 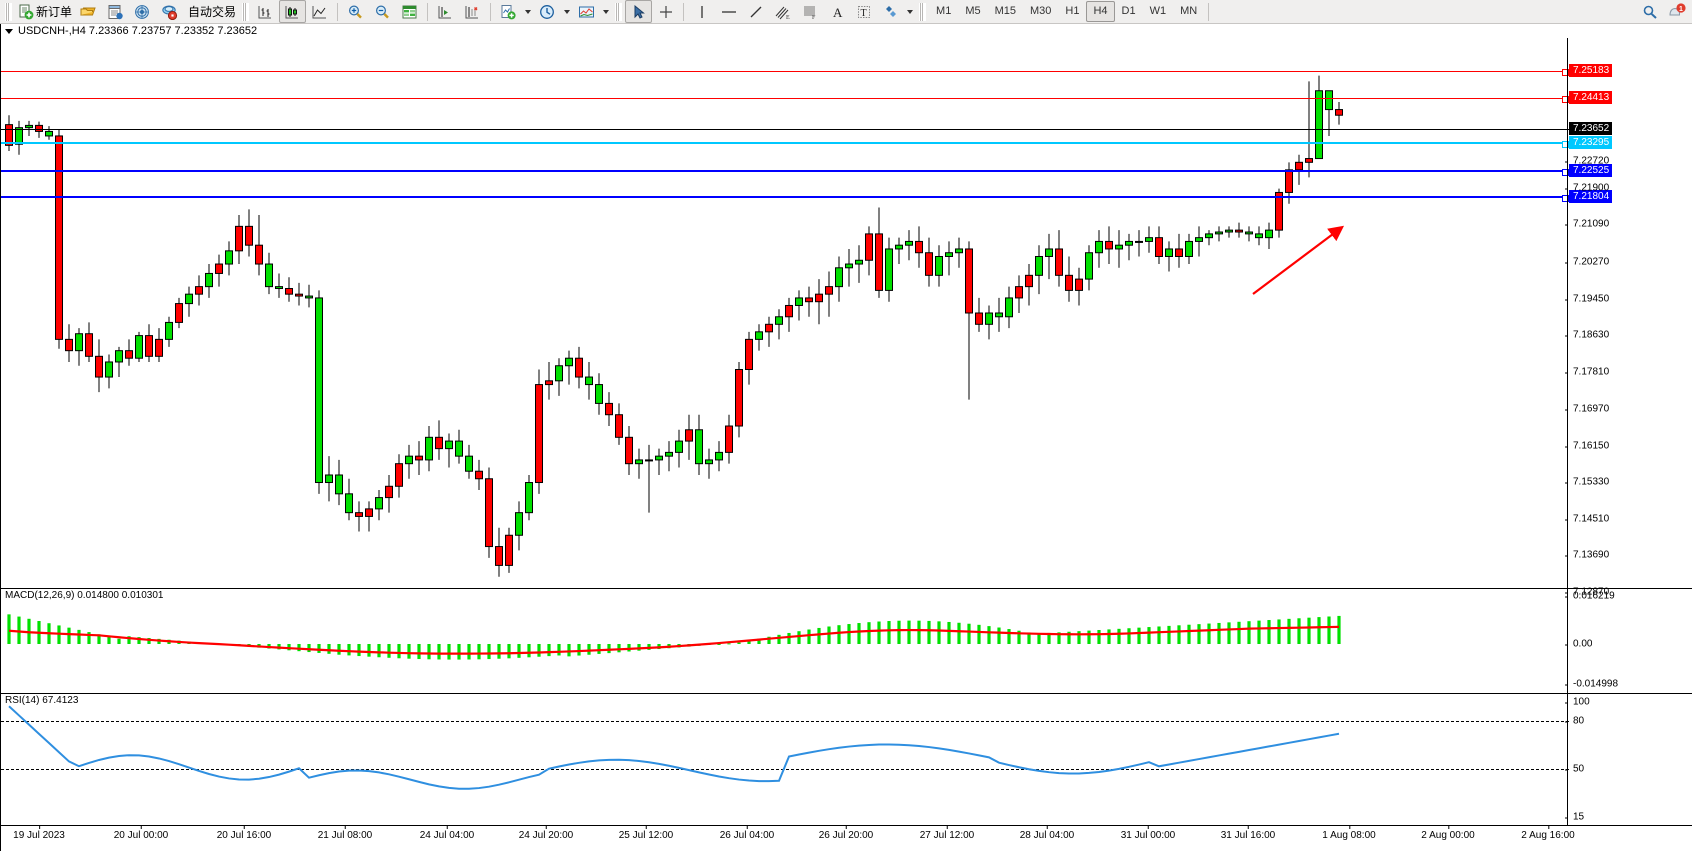 I want to click on terminal-button, so click(x=88, y=11).